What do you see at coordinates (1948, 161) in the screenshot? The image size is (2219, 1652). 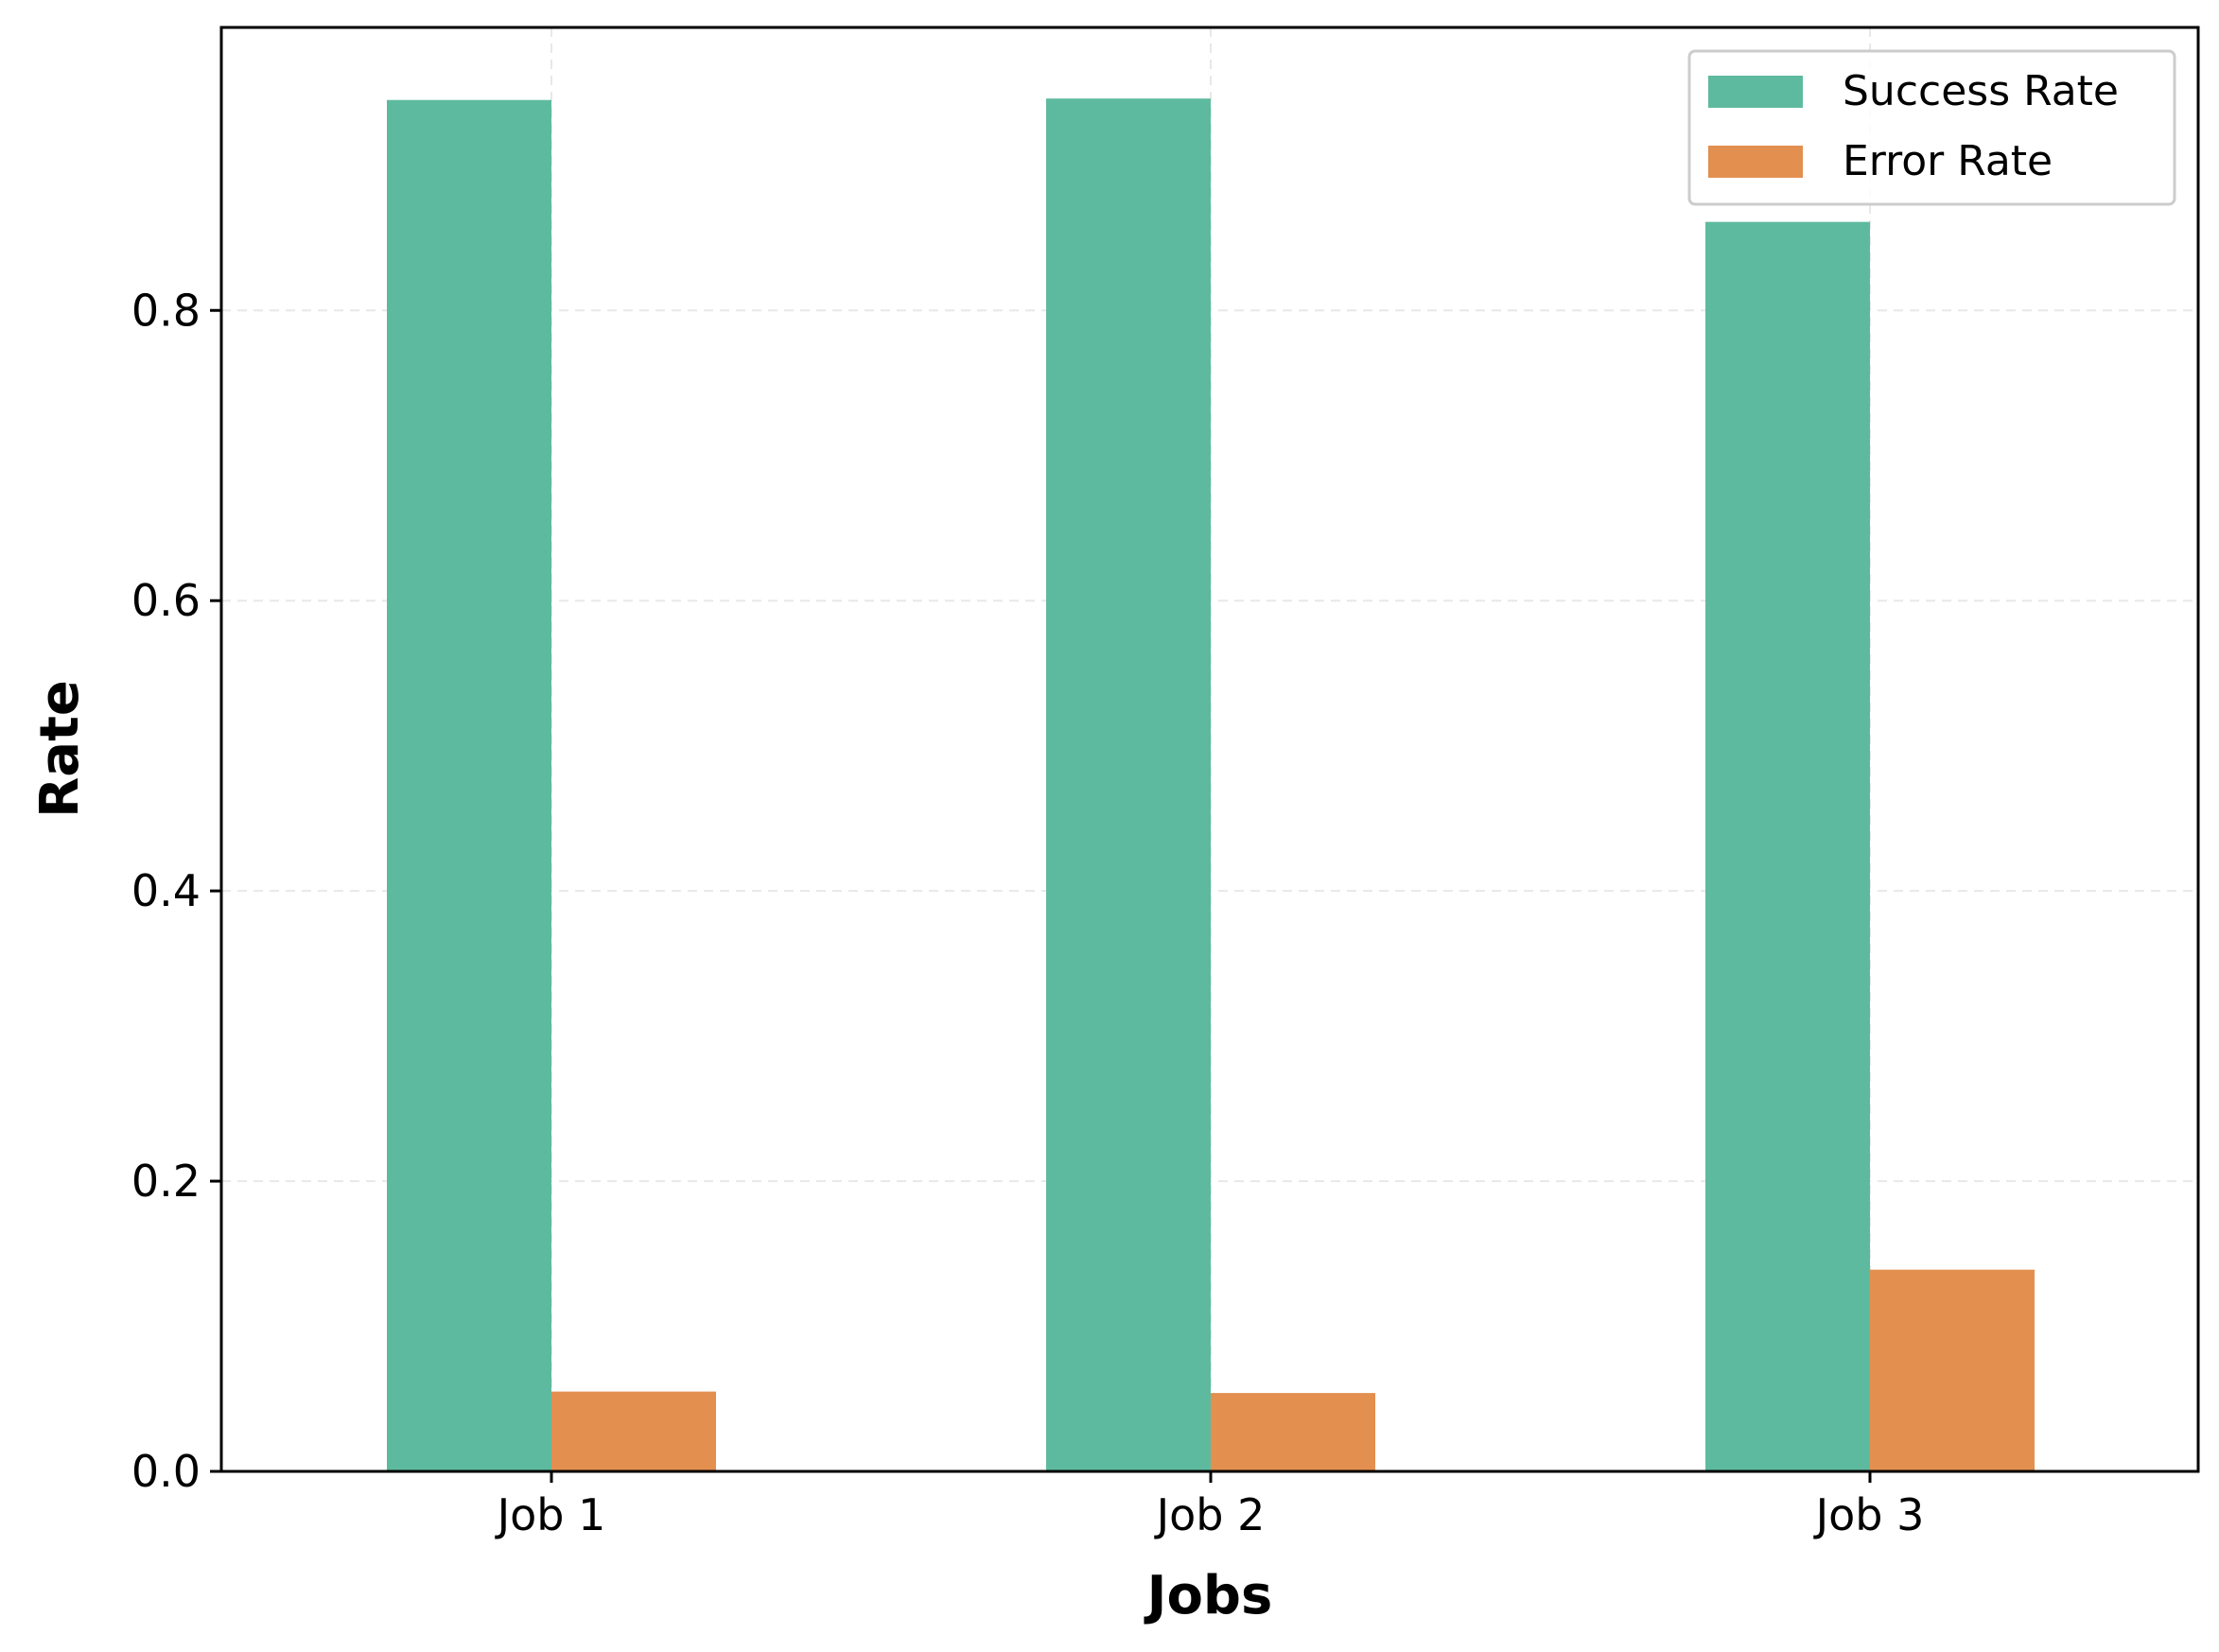 I see `legend-label-1: Error Rate` at bounding box center [1948, 161].